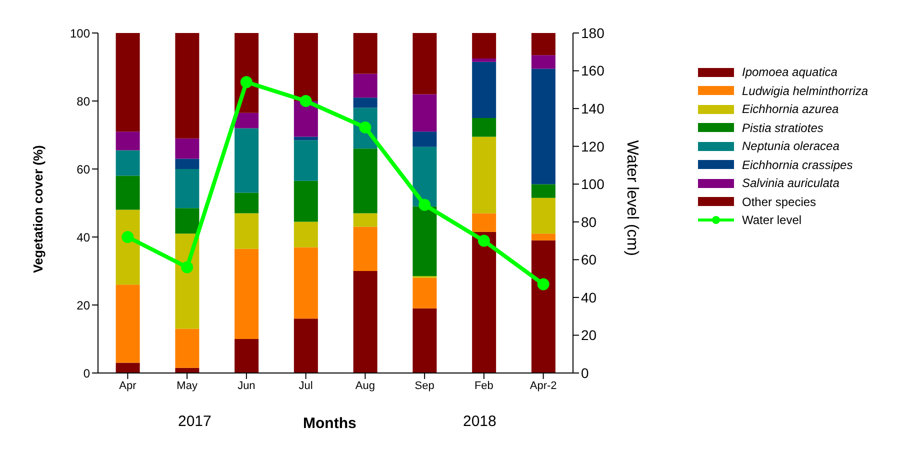 This screenshot has width=901, height=462. I want to click on y2-tick-label: 60, so click(589, 260).